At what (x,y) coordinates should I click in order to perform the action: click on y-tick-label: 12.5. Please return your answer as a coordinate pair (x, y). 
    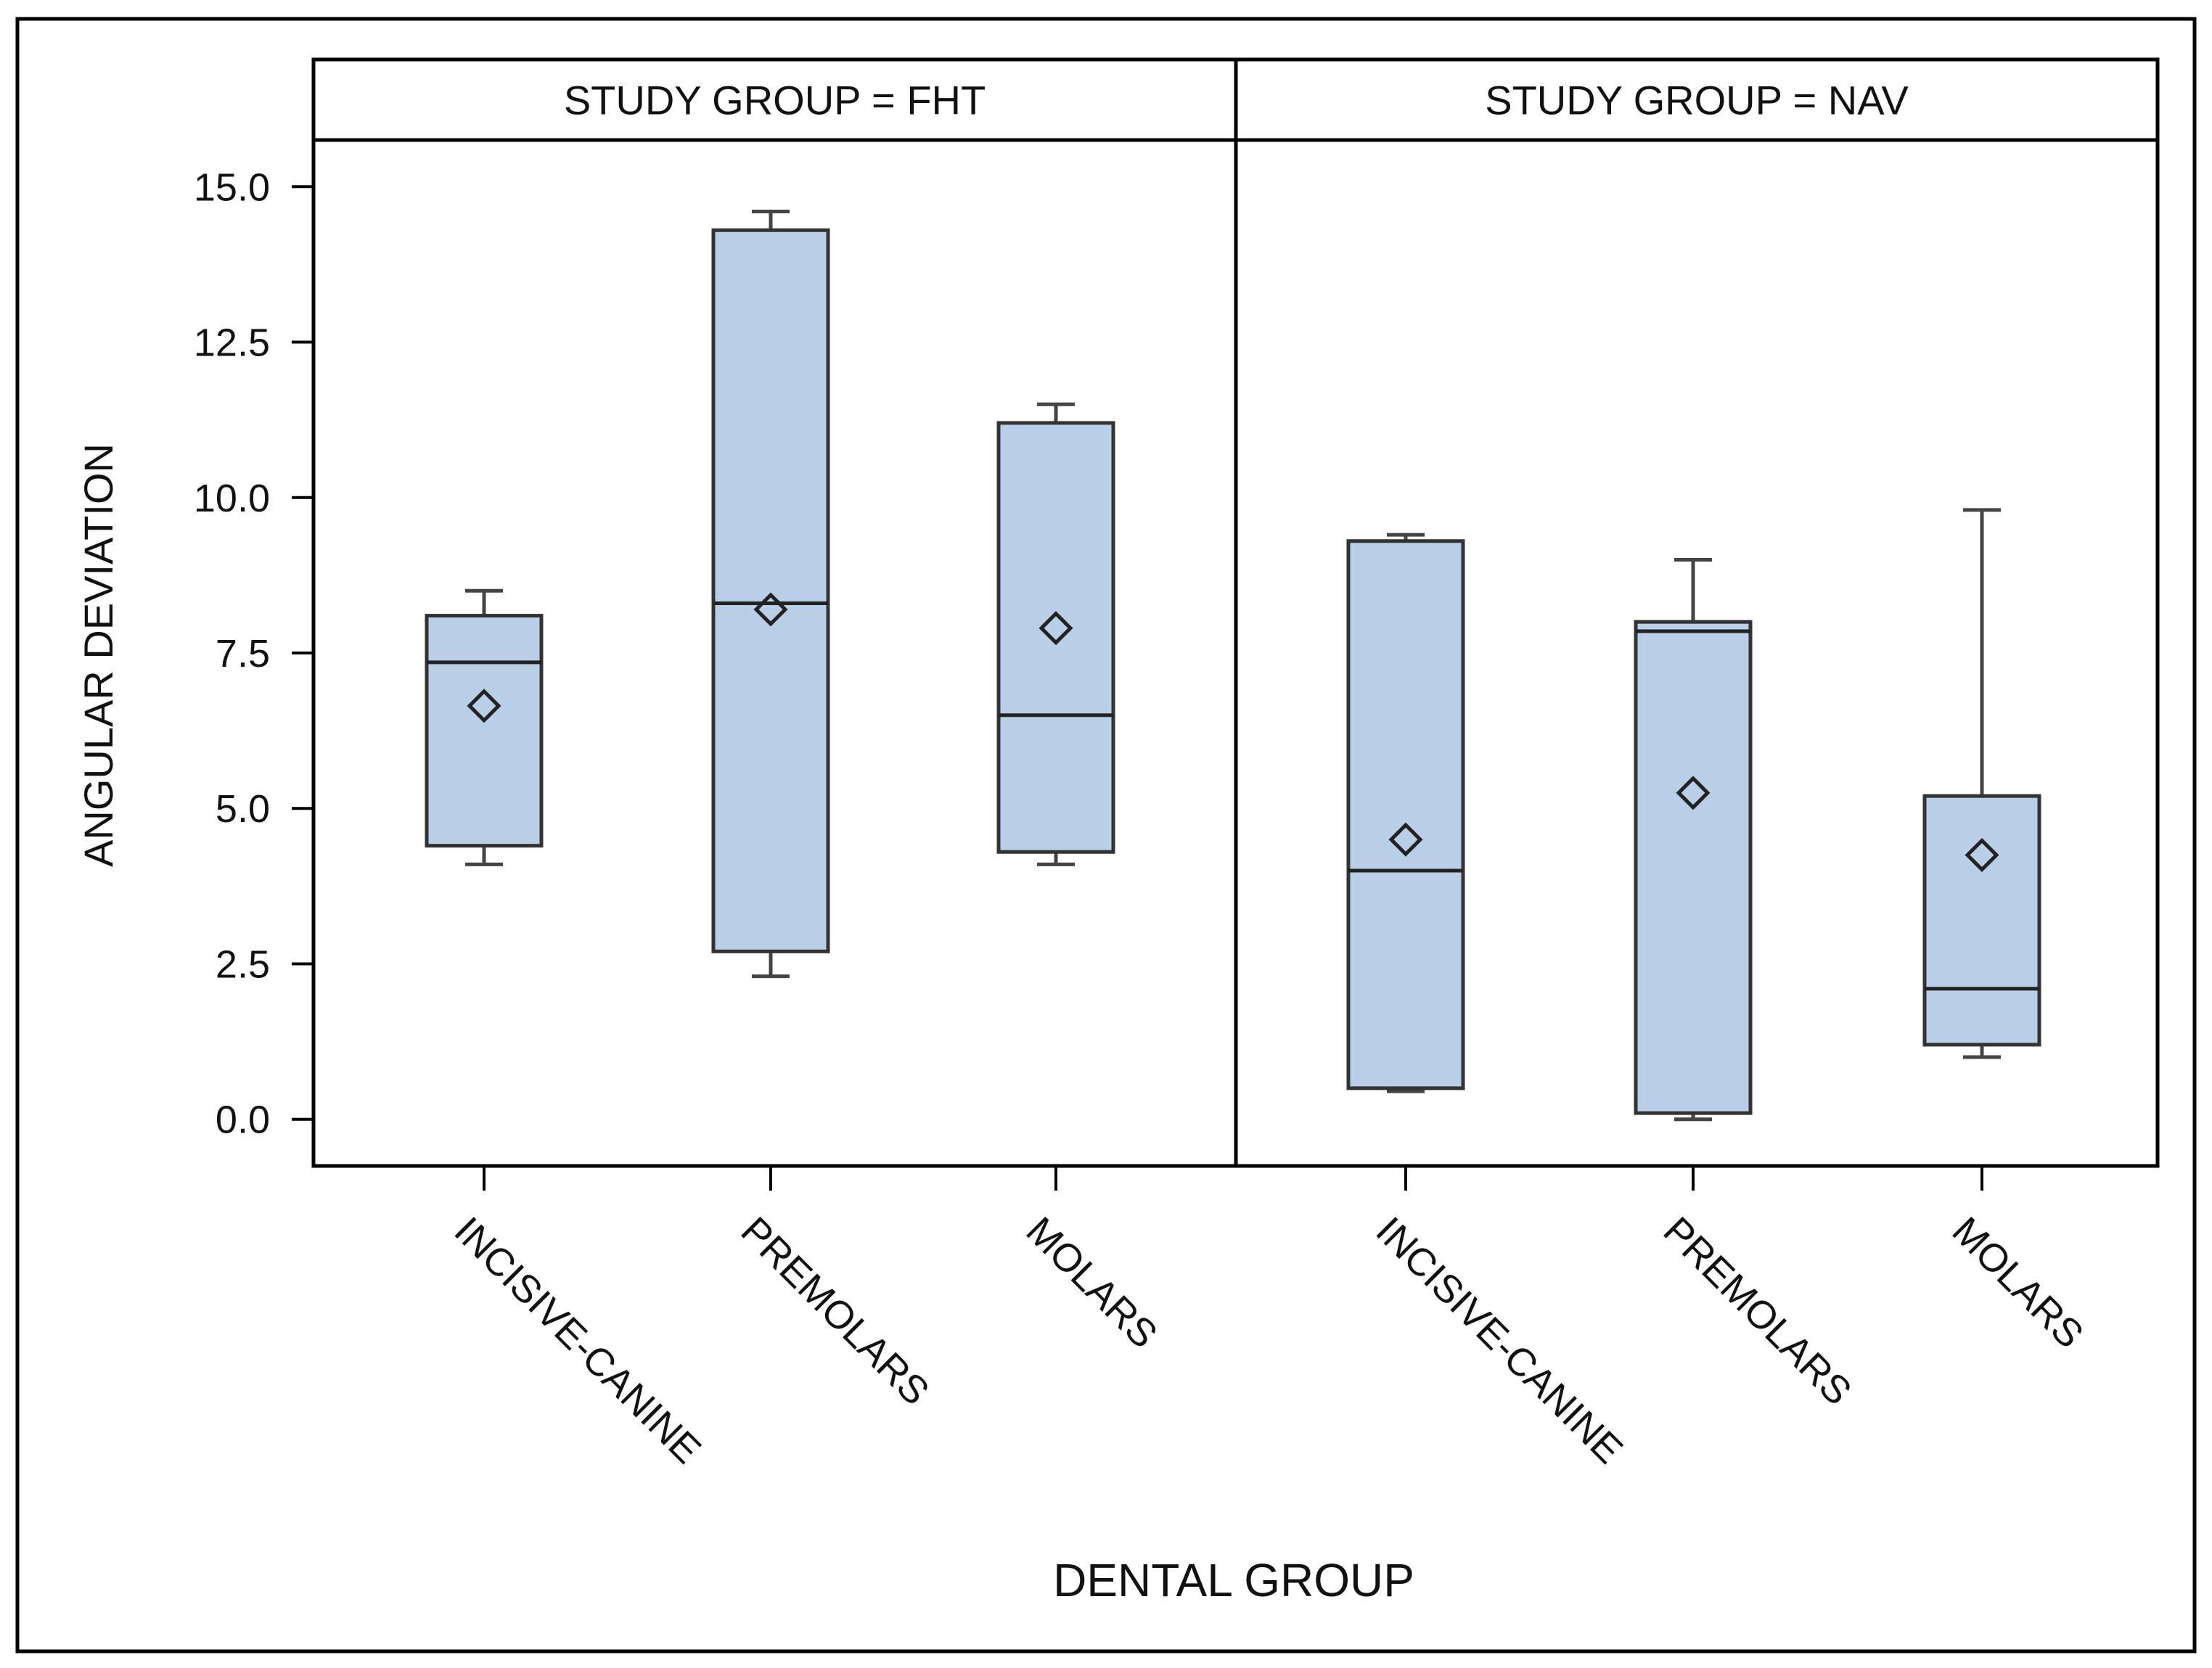
    Looking at the image, I should click on (232, 343).